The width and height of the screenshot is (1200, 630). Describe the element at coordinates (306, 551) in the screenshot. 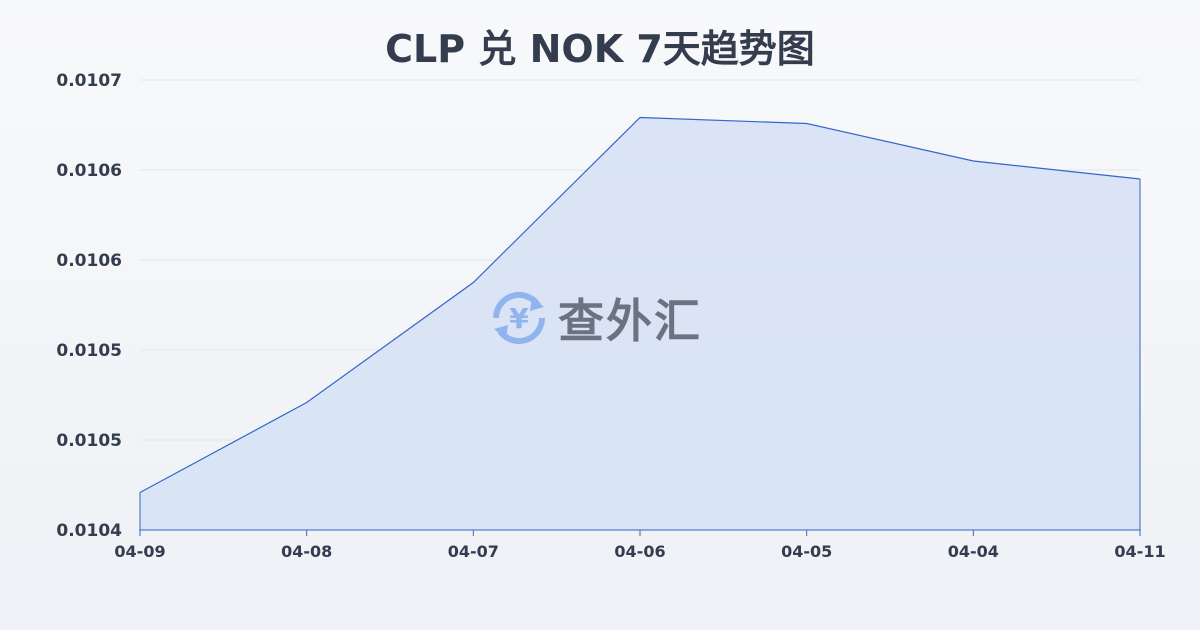

I see `x-tick-label: 04-08` at that location.